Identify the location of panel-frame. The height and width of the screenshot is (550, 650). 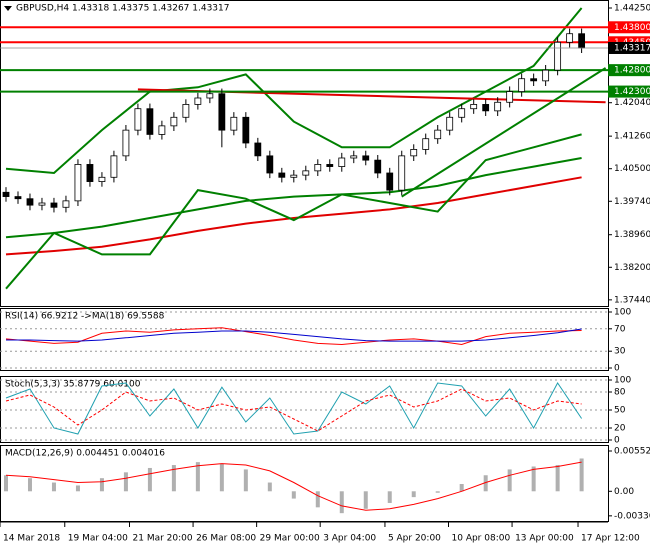
(304, 339).